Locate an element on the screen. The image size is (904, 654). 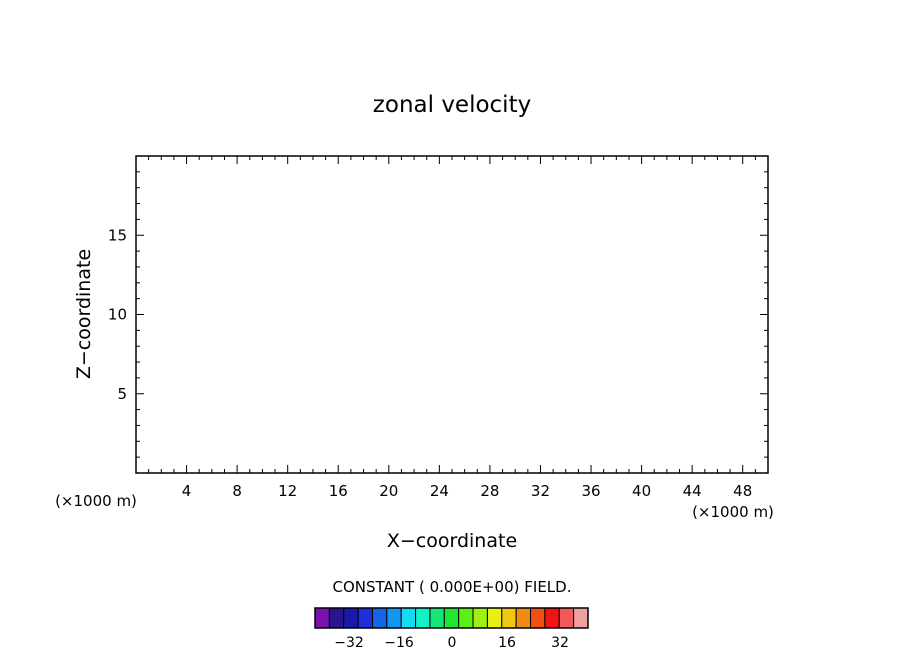
colorbar is located at coordinates (451, 618).